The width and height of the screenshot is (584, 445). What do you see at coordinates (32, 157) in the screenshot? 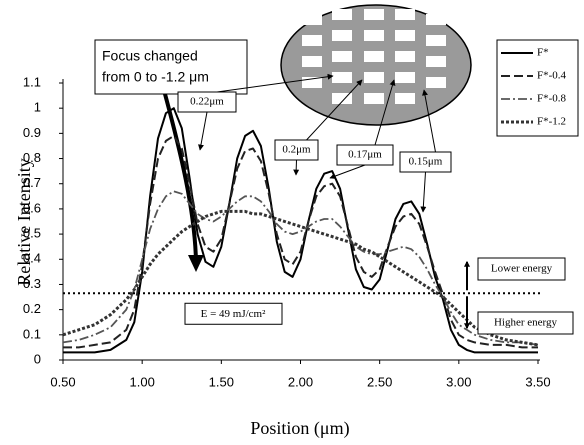
I see `y-tick-label: 0.8` at bounding box center [32, 157].